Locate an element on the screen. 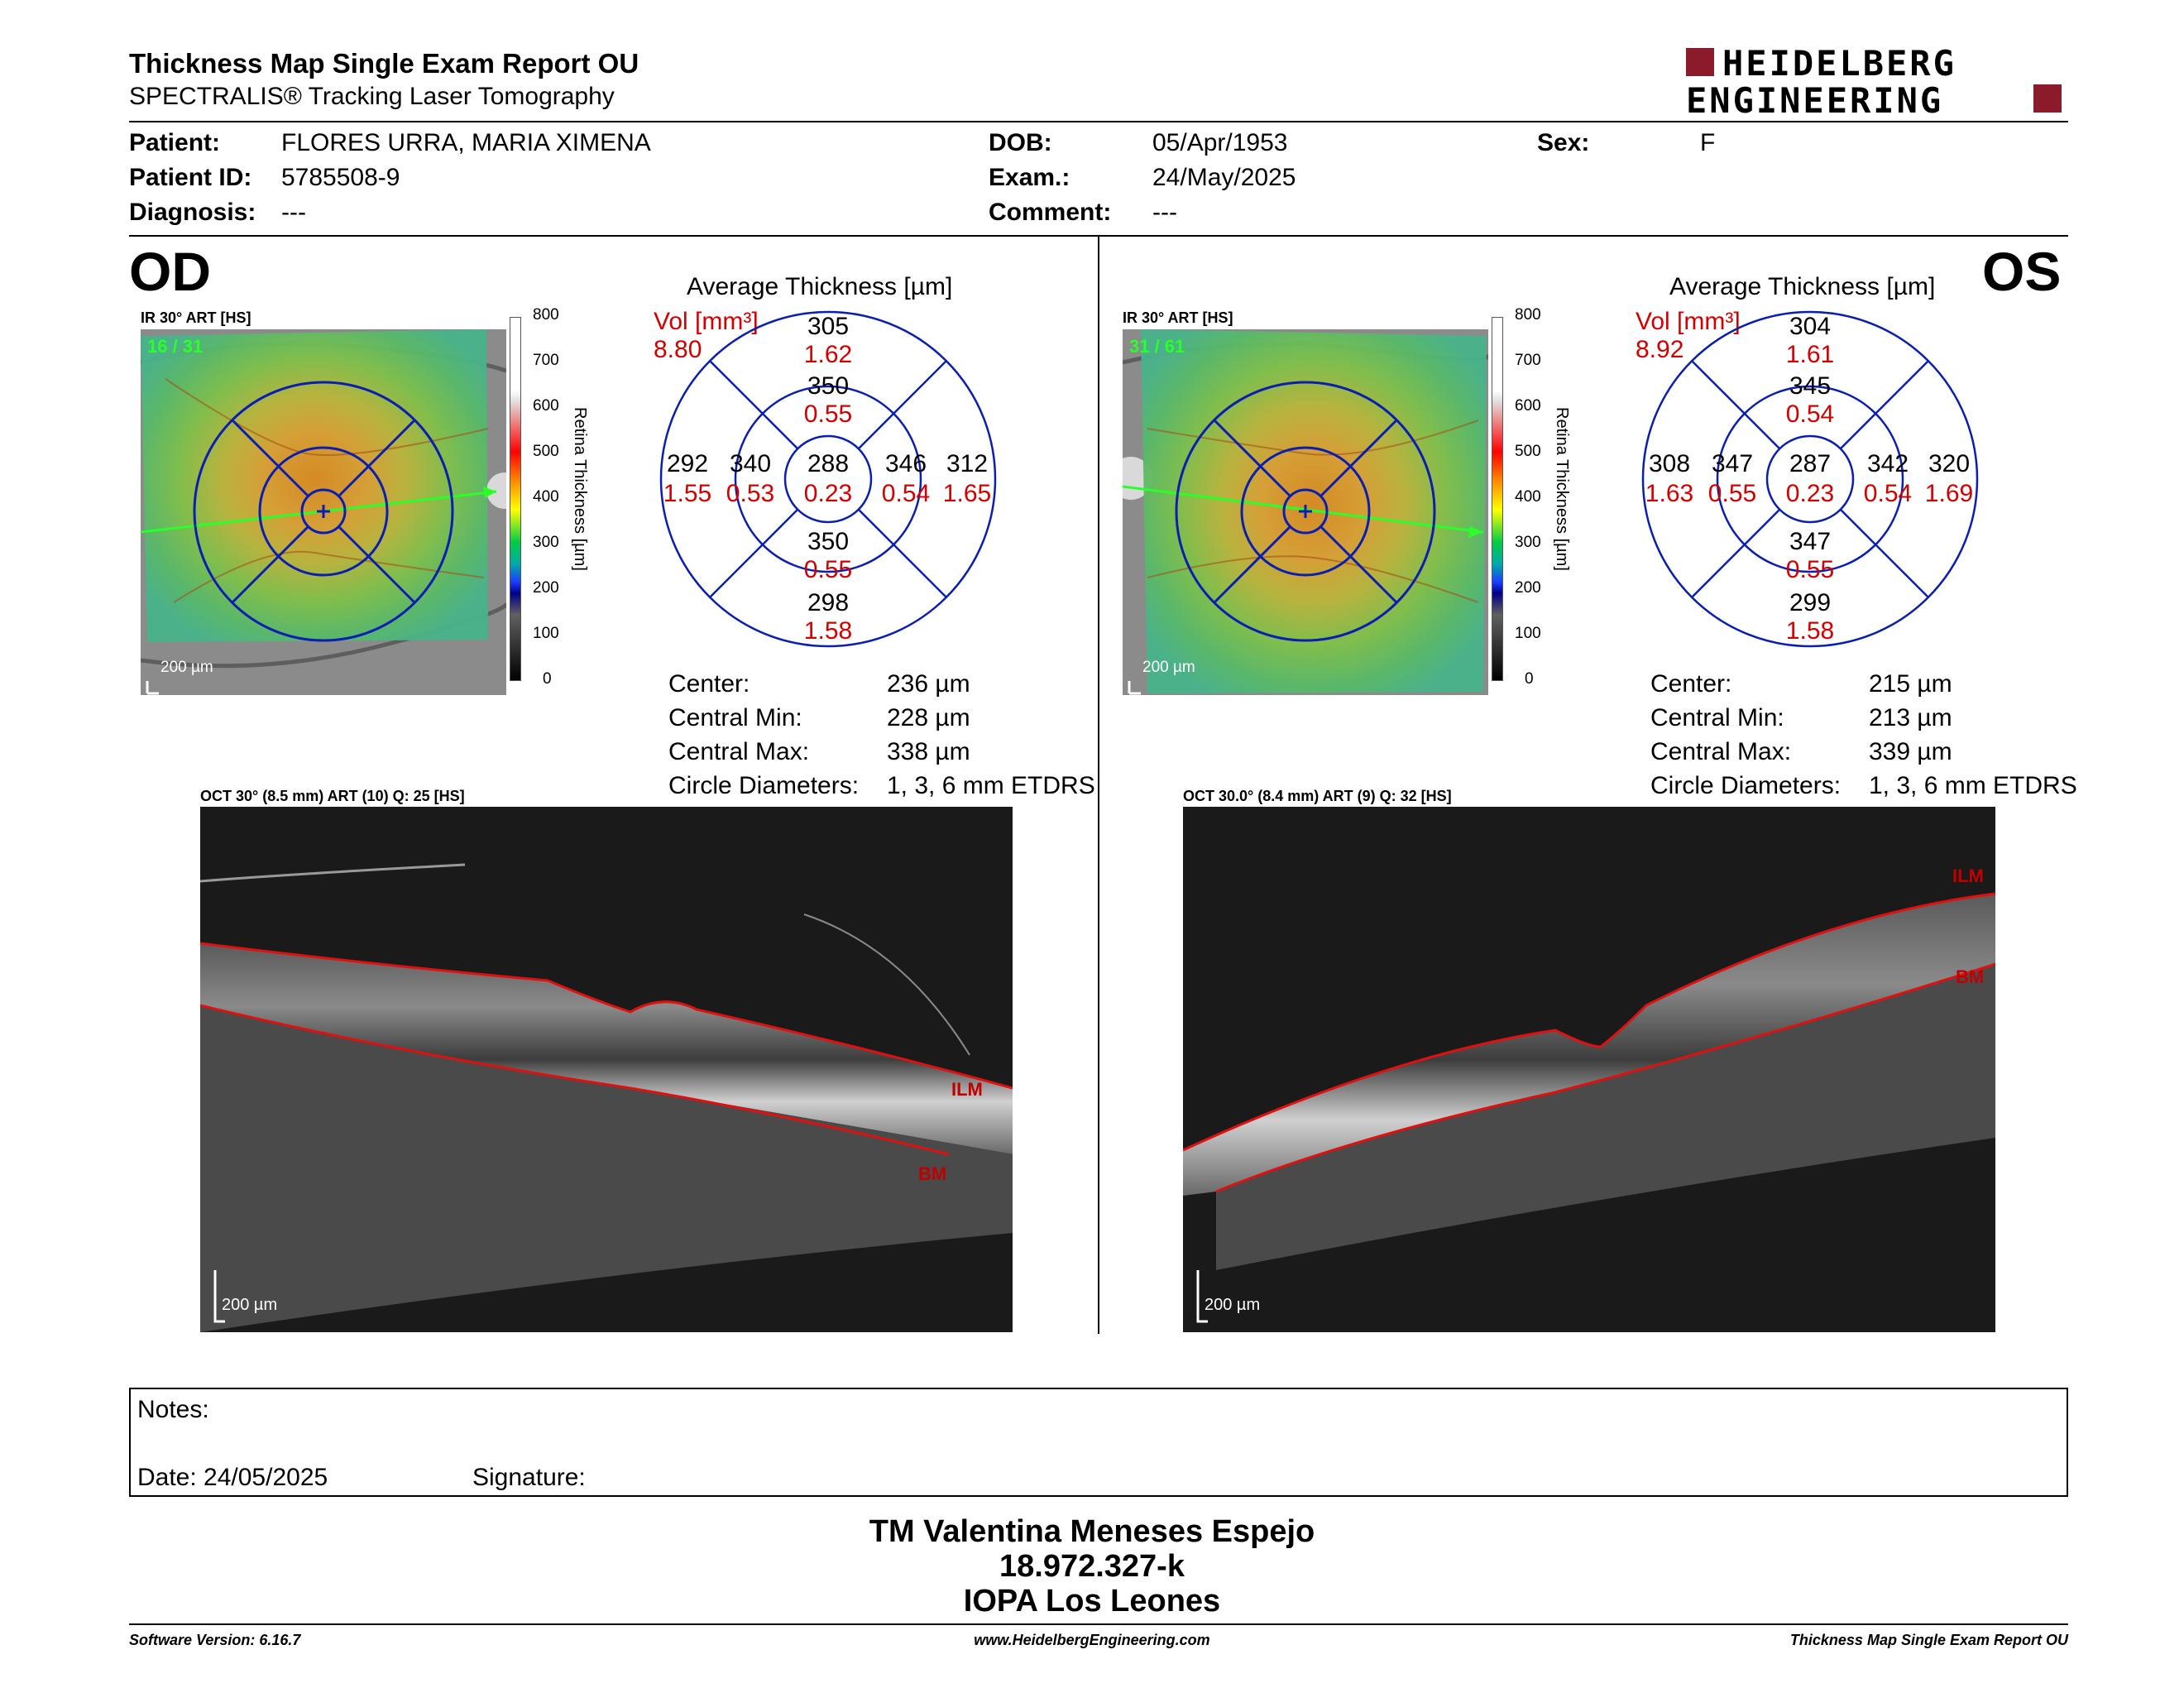 This screenshot has height=1688, width=2184. signer-rut: 18.972.327-k is located at coordinates (1092, 1566).